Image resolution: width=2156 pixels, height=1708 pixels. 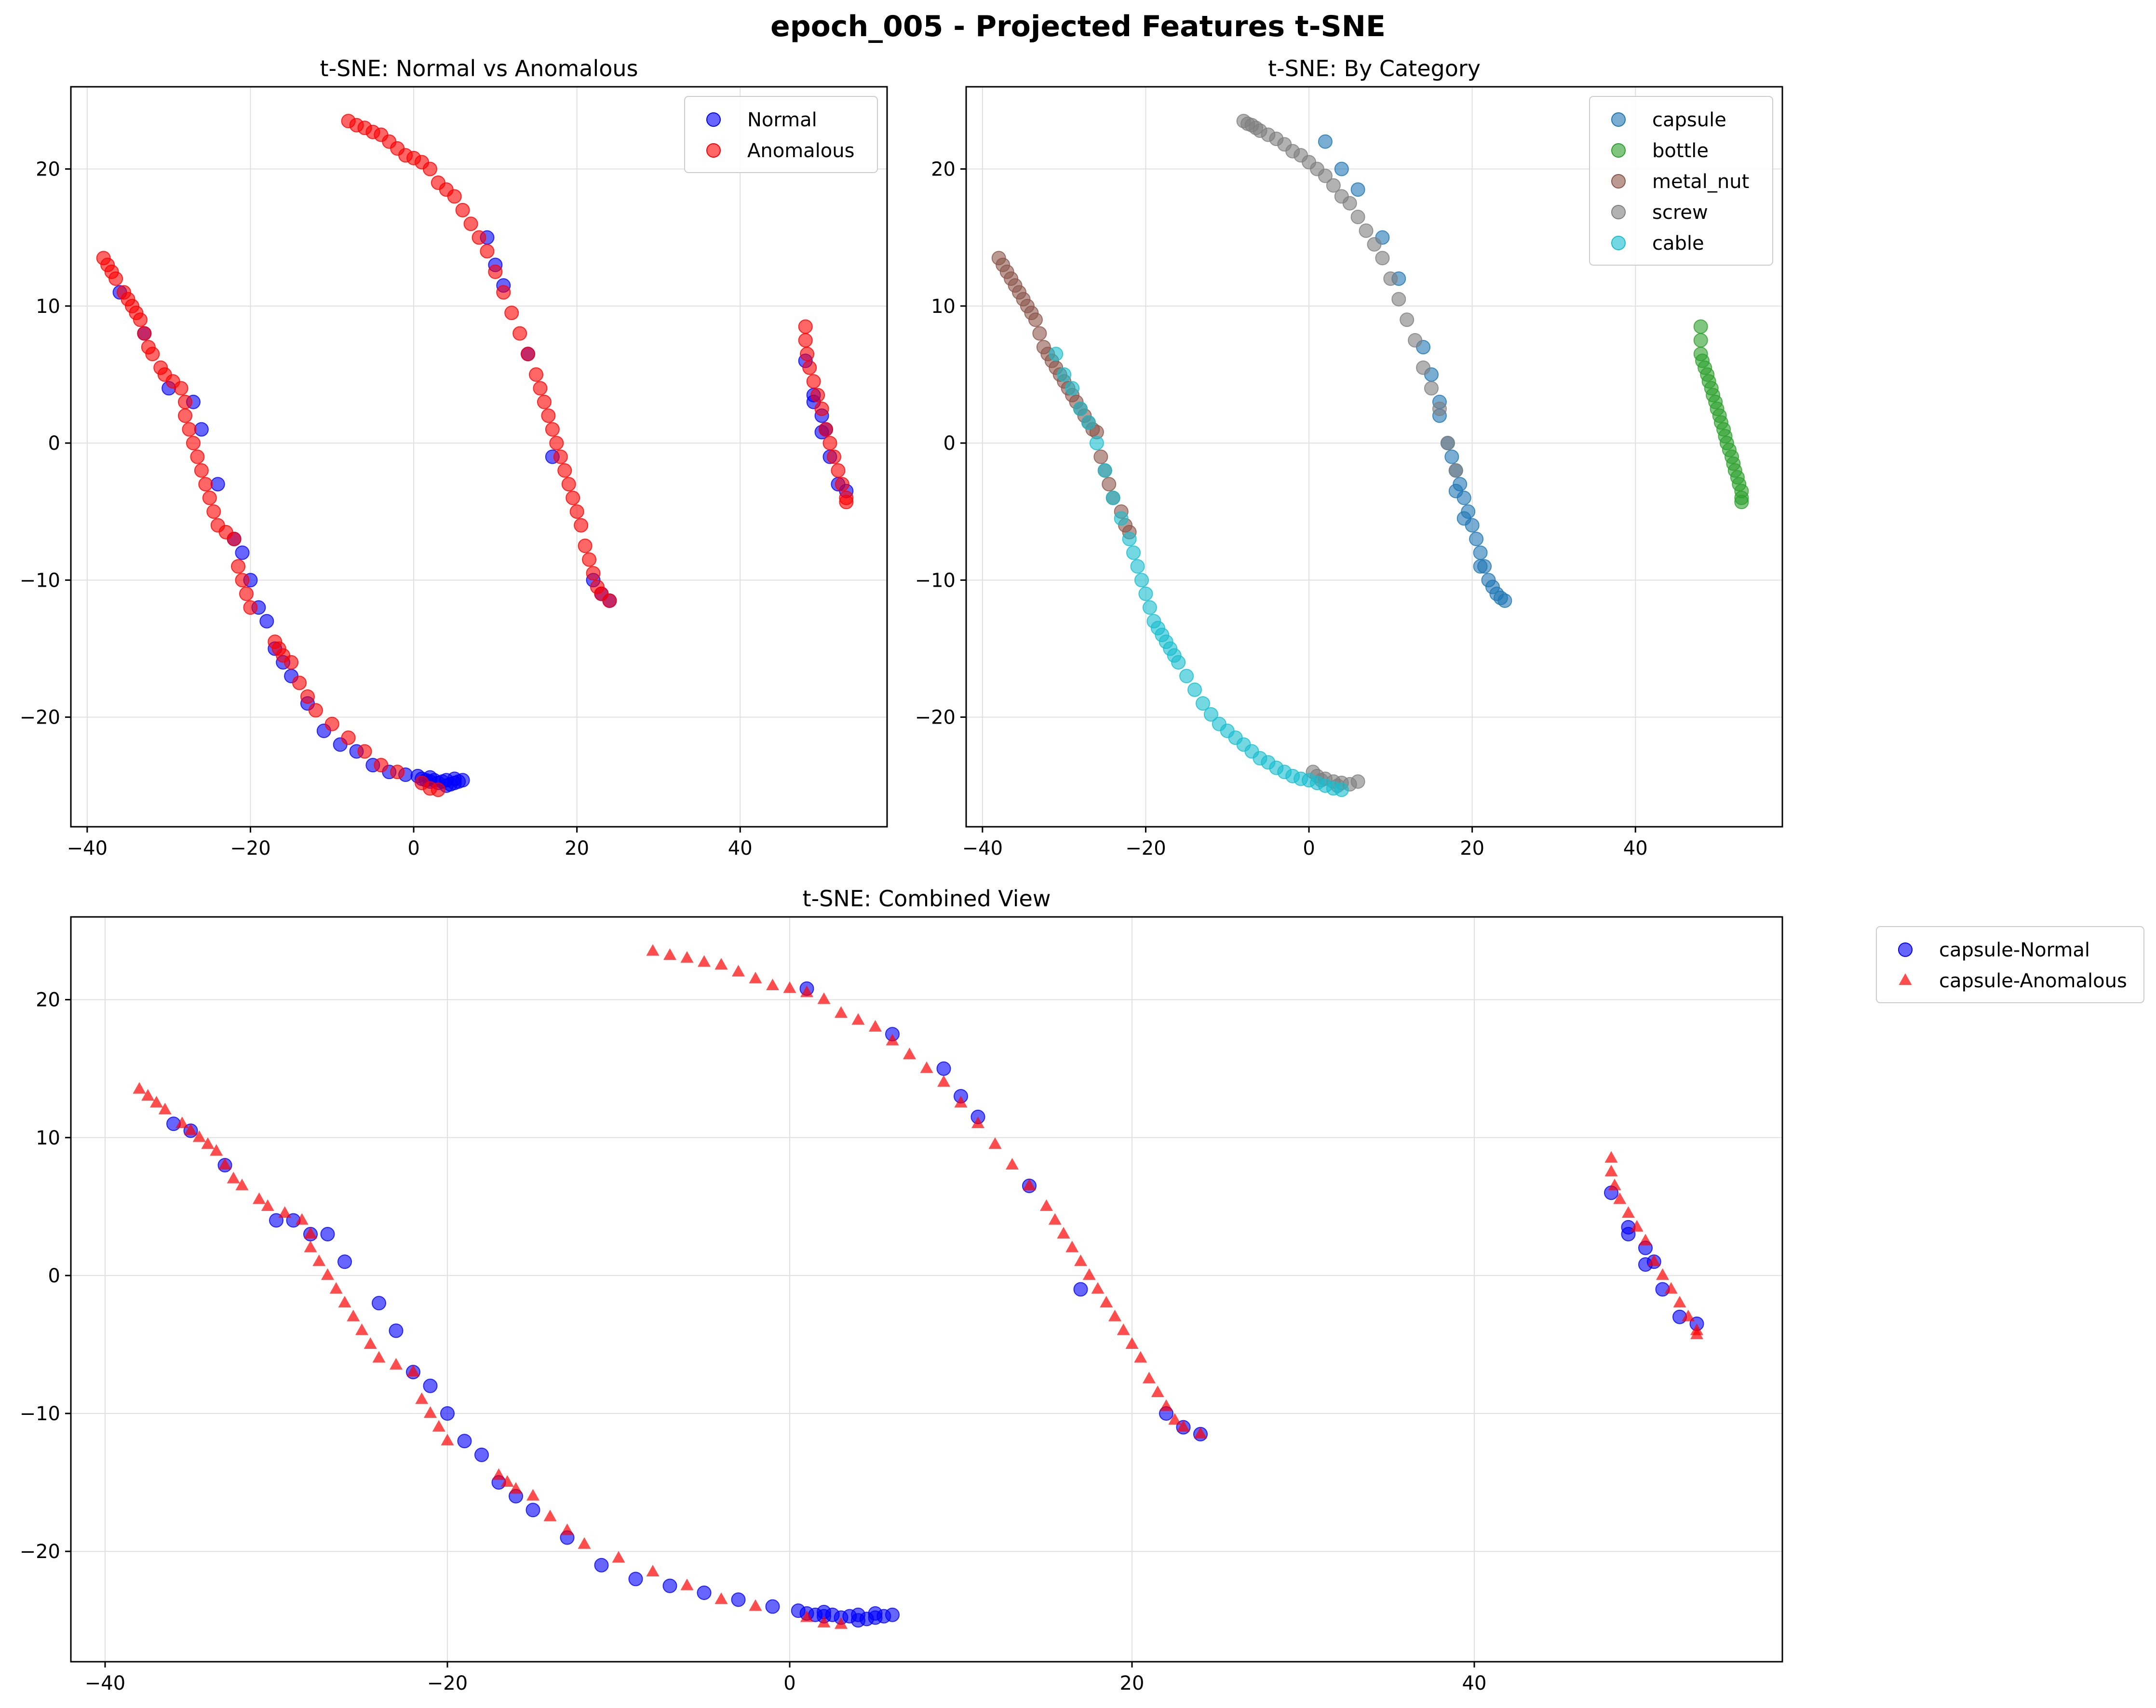 I want to click on x-tick-label: 0, so click(x=789, y=1683).